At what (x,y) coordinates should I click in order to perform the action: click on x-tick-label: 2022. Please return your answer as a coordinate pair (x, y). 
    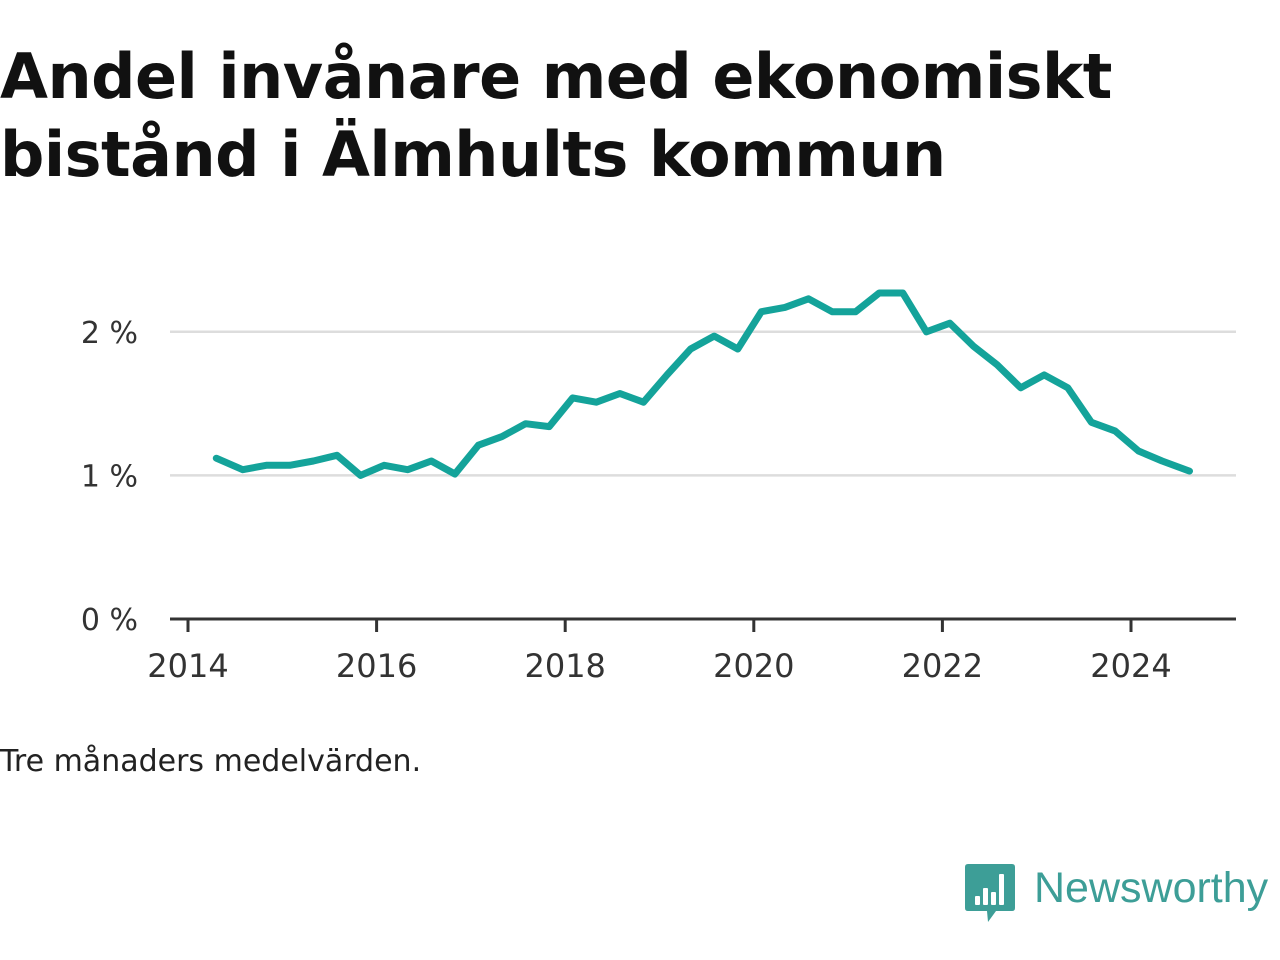
    Looking at the image, I should click on (942, 666).